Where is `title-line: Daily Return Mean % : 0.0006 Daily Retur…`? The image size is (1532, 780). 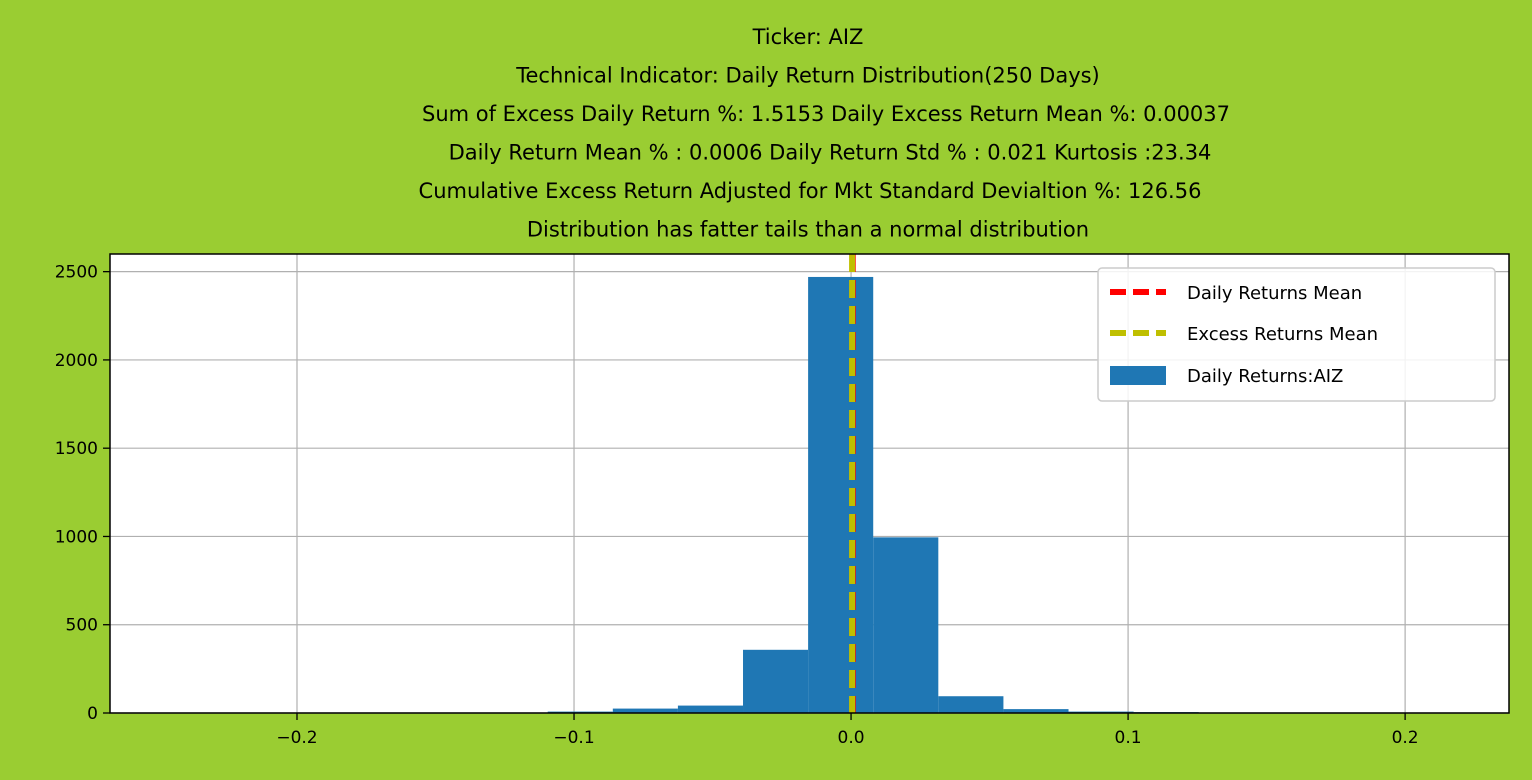
title-line: Daily Return Mean % : 0.0006 Daily Retur… is located at coordinates (830, 153).